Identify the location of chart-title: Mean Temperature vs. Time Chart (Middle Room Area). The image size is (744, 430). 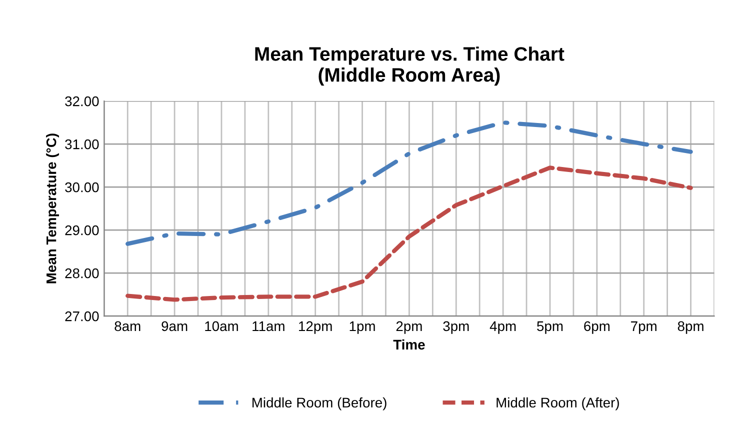
(409, 66).